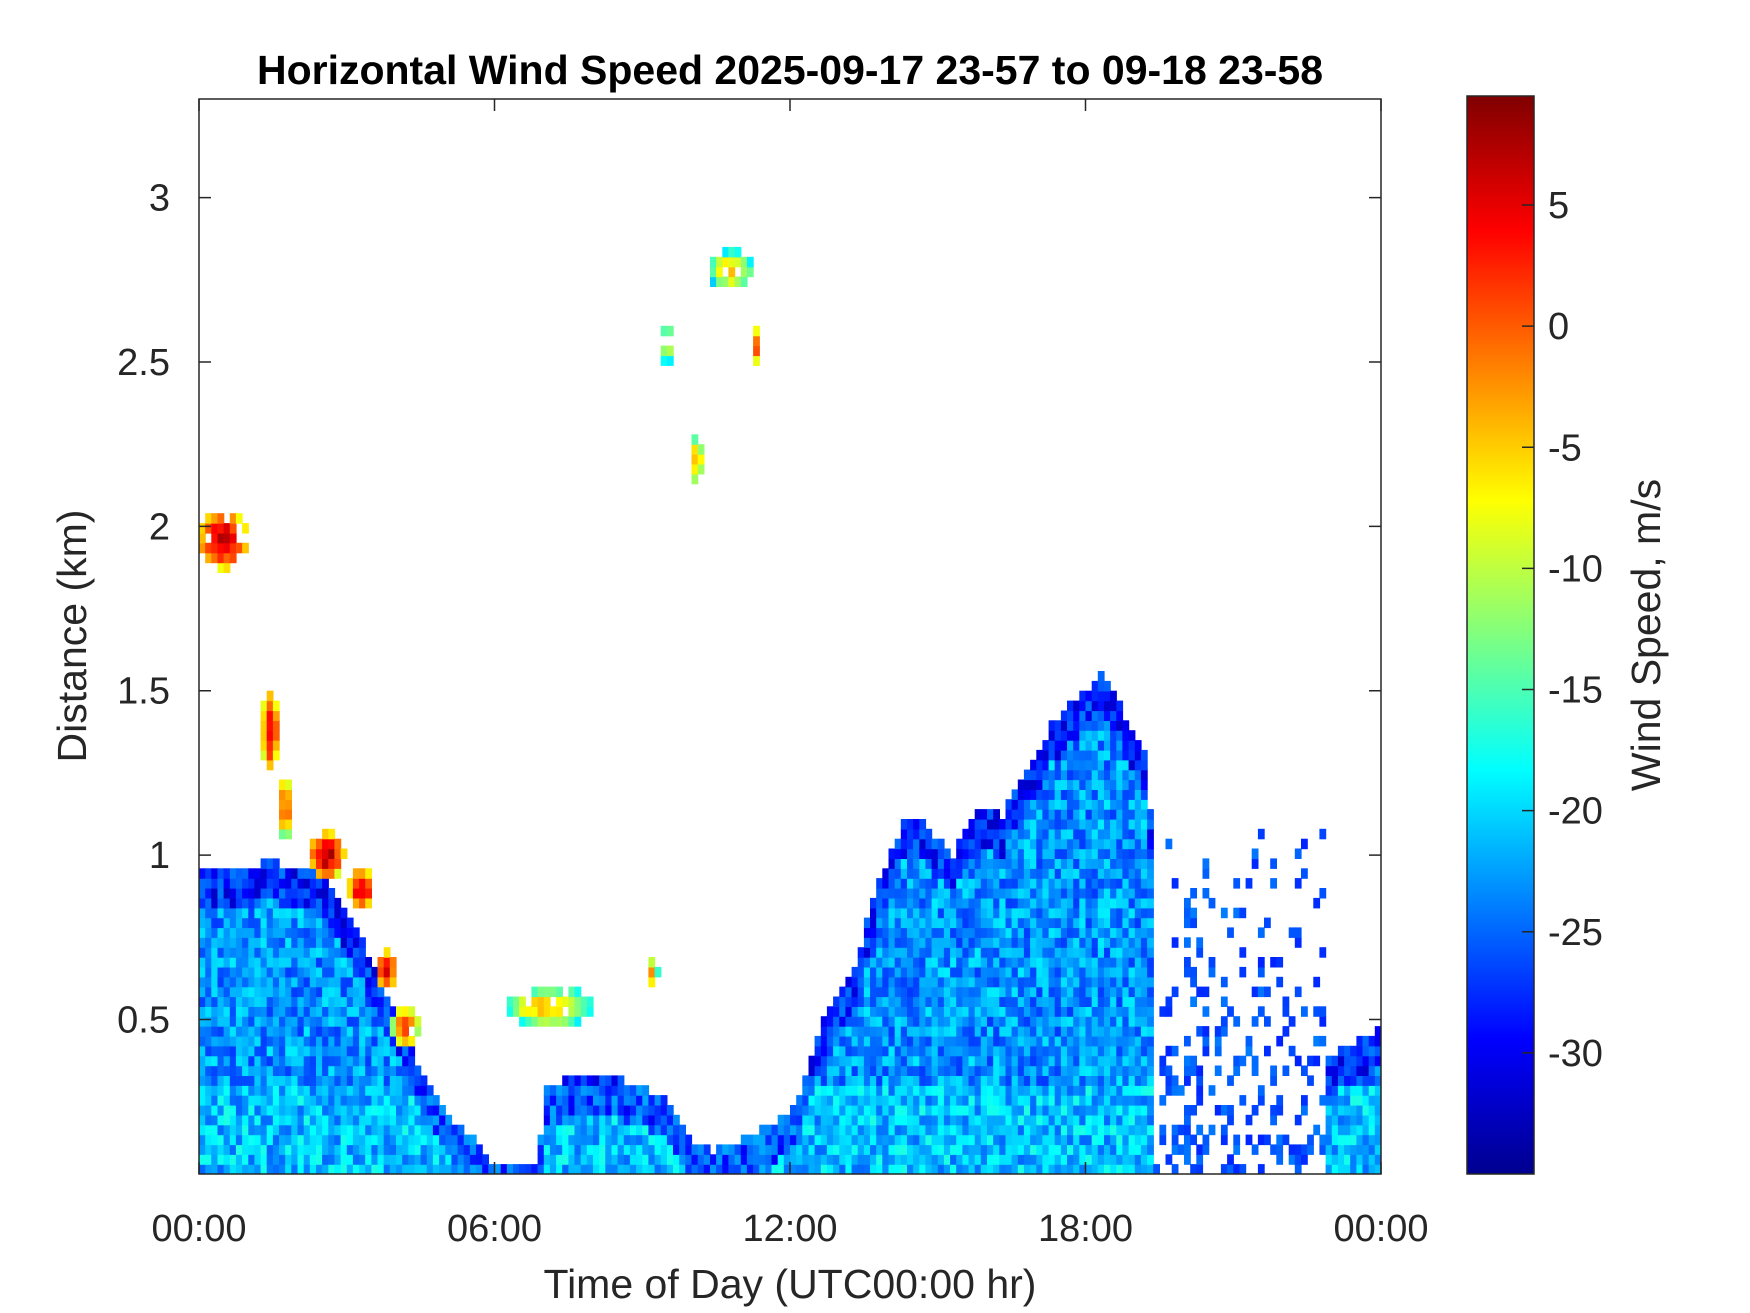 The width and height of the screenshot is (1750, 1313). What do you see at coordinates (790, 1284) in the screenshot?
I see `x-axis-label: Time of Day (UTC00:00 hr)` at bounding box center [790, 1284].